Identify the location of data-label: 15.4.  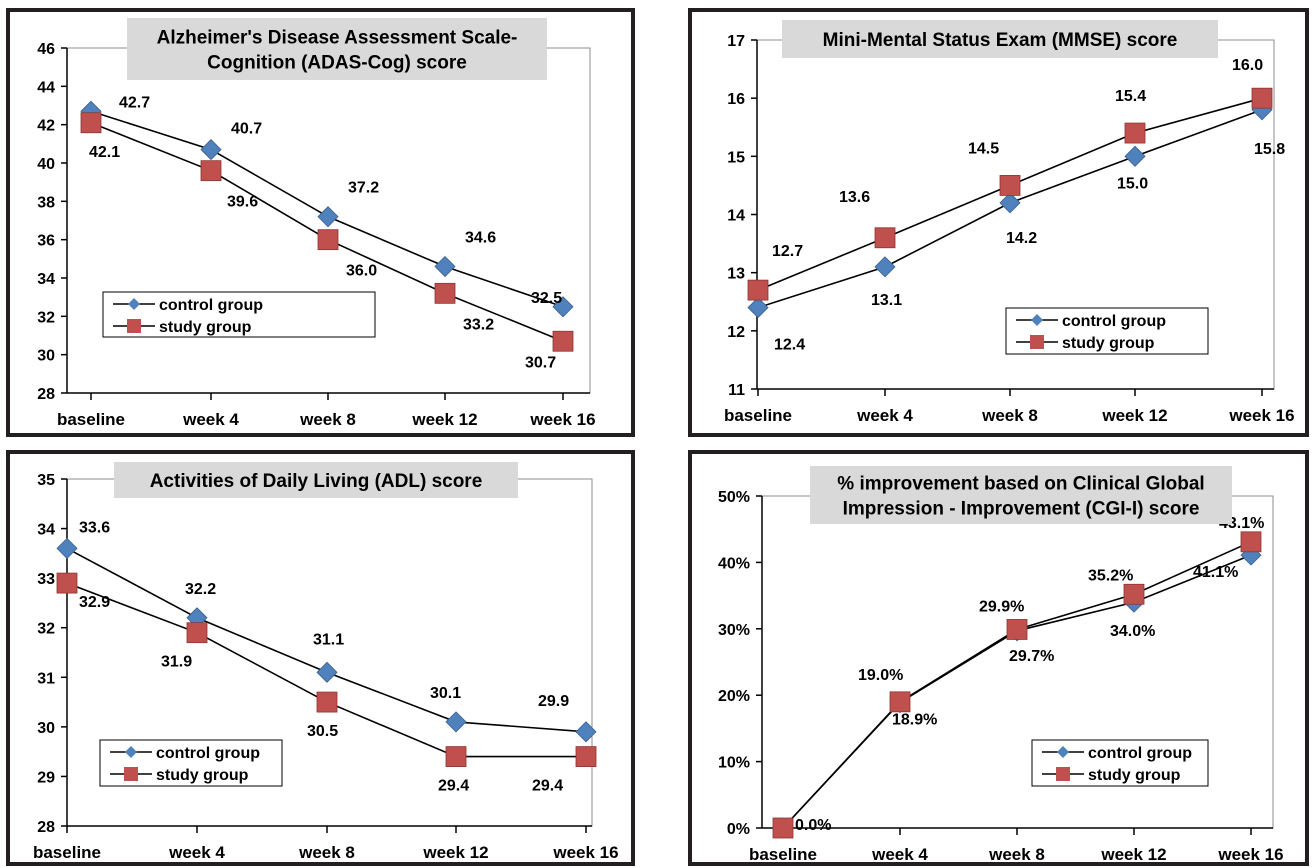
(1130, 96).